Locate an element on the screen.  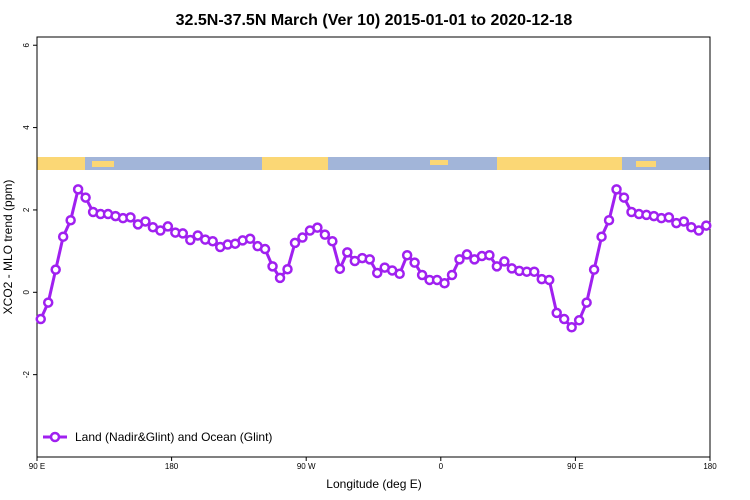
x-tick-label: 0 is located at coordinates (441, 466).